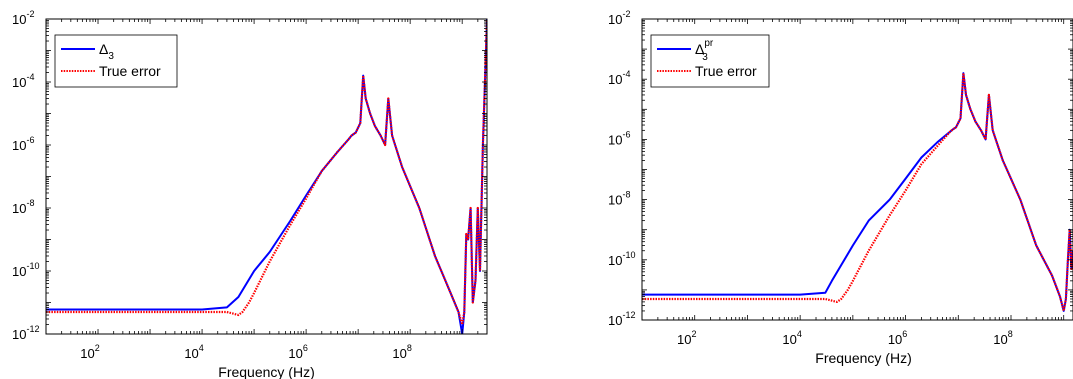 Image resolution: width=1073 pixels, height=379 pixels. I want to click on legend-label-delta: Δ3, so click(106, 51).